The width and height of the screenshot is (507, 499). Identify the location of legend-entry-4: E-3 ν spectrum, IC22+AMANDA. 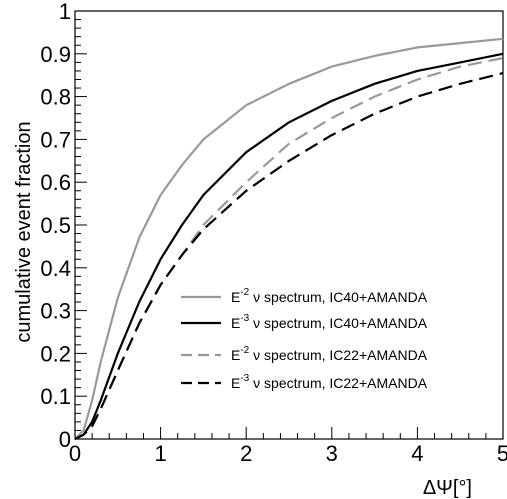
(329, 382).